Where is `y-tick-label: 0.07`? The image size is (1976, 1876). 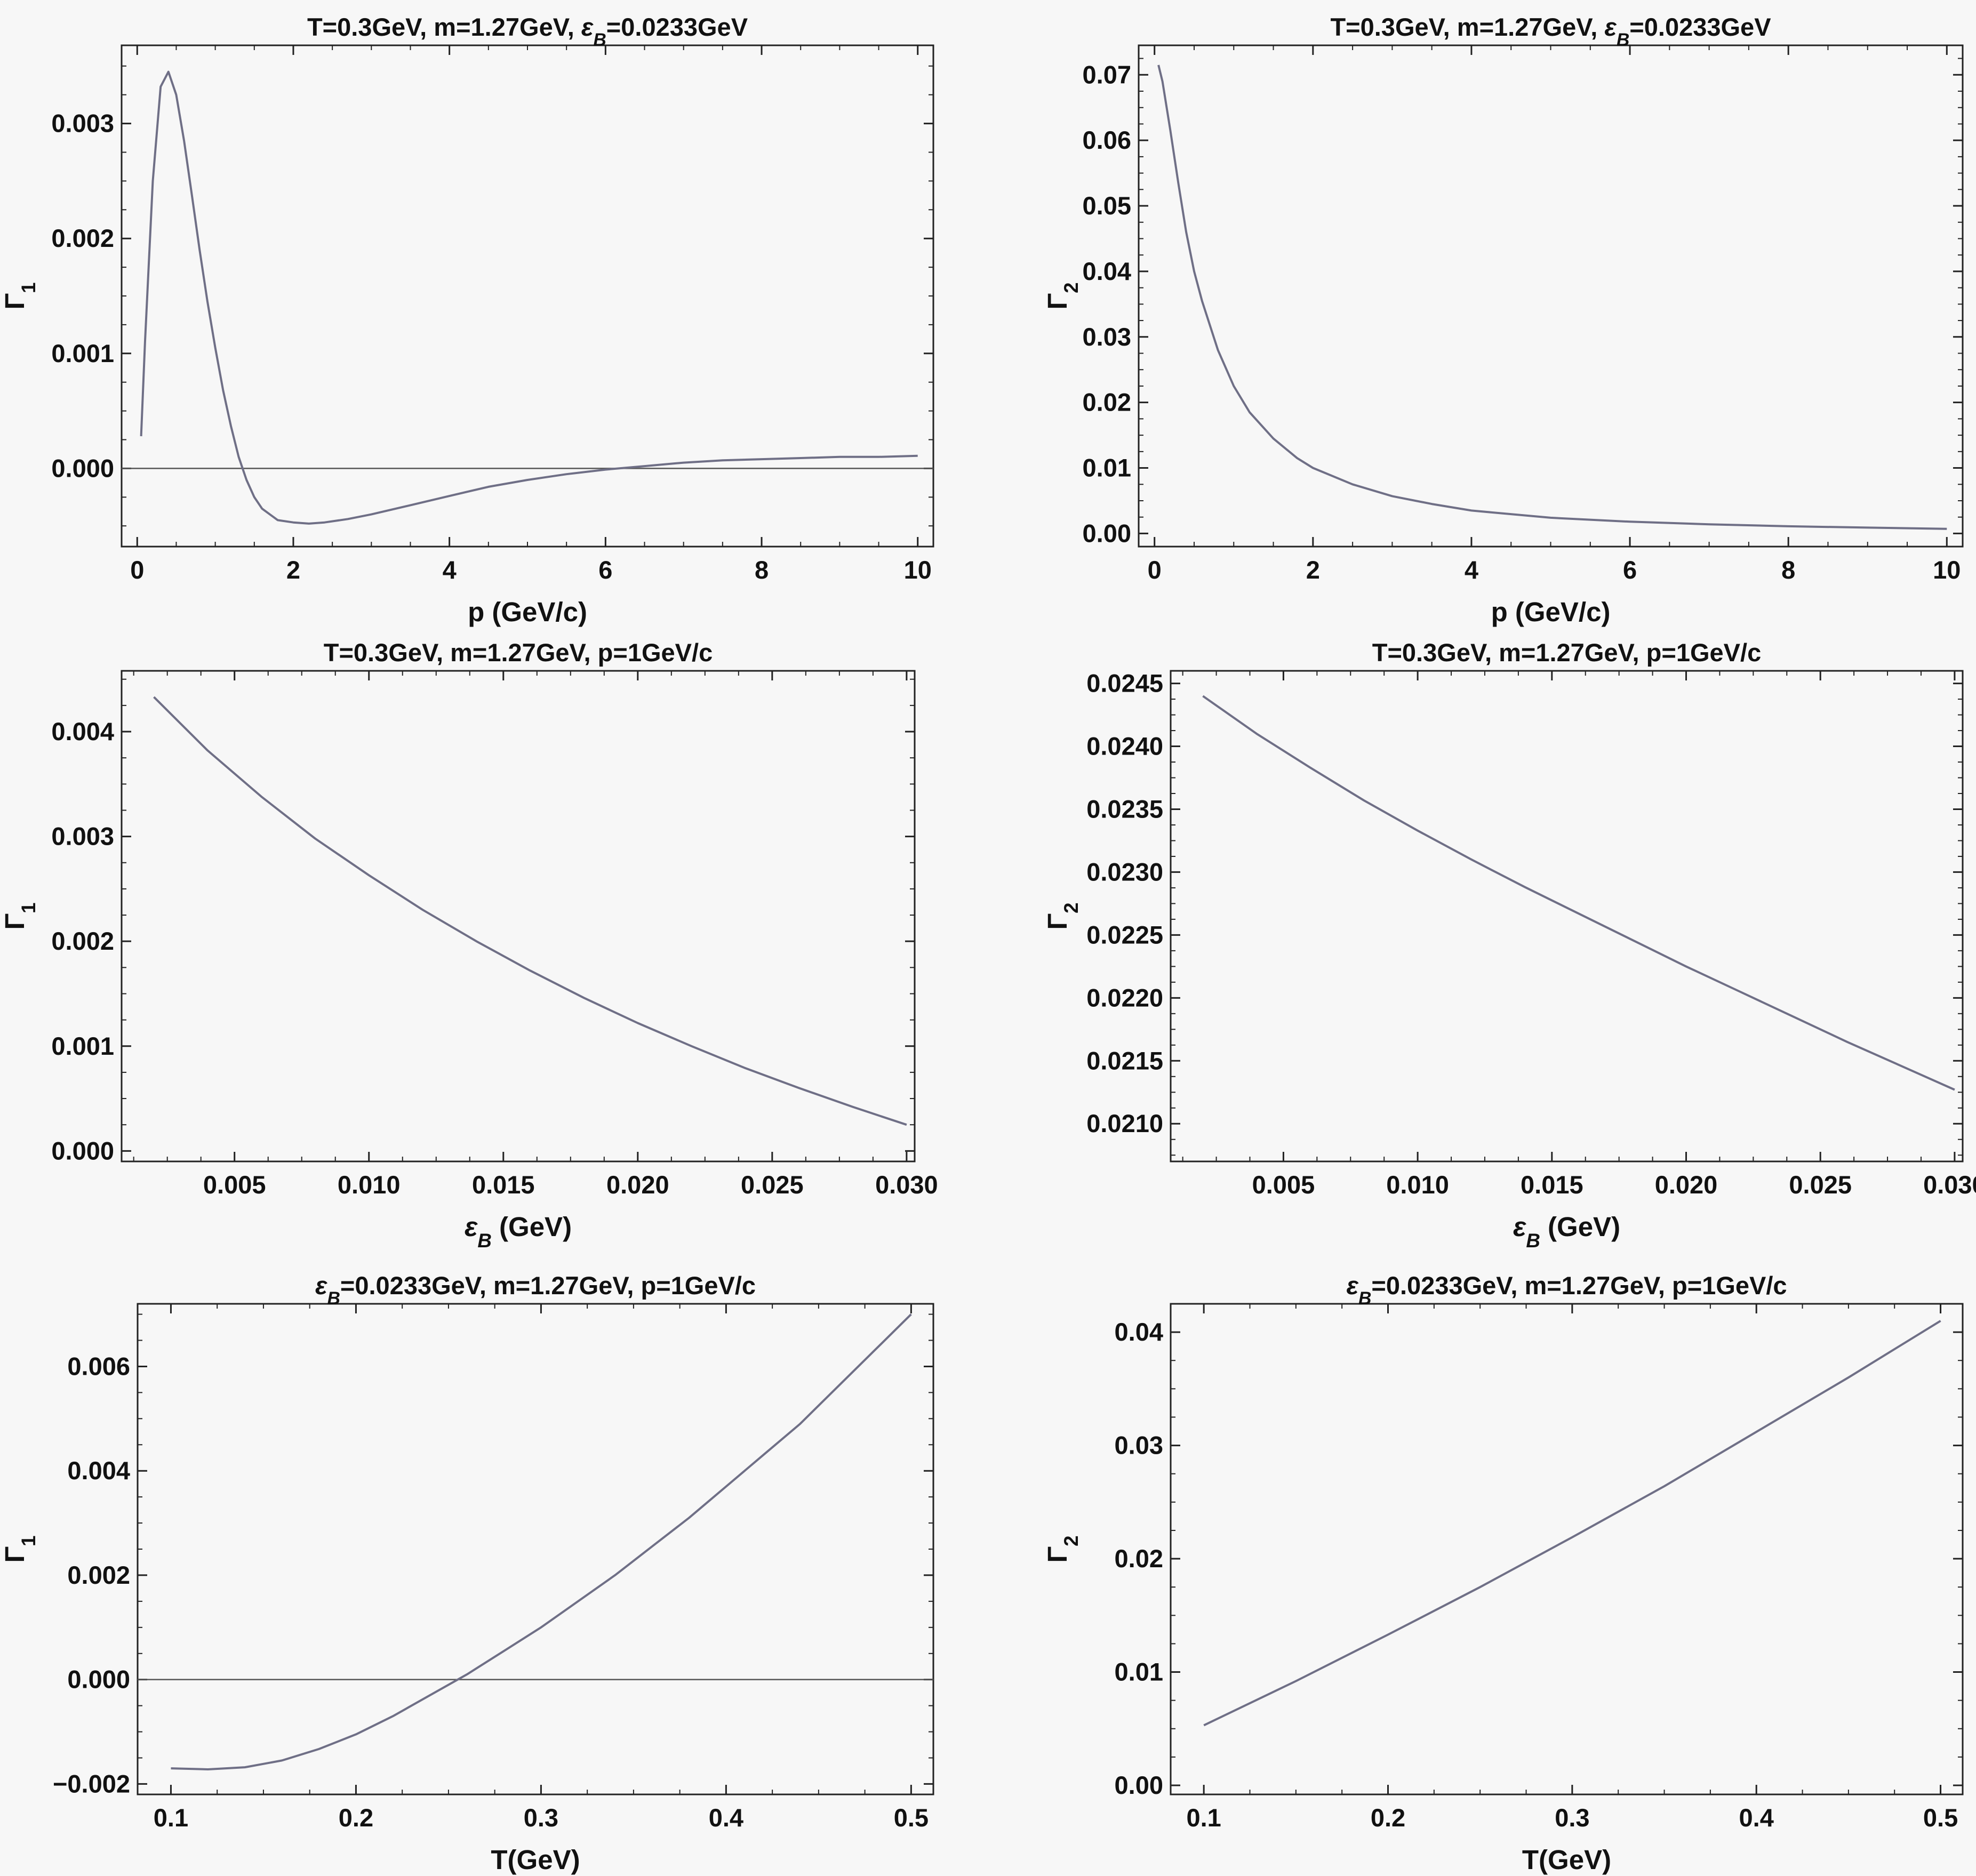
y-tick-label: 0.07 is located at coordinates (1107, 74).